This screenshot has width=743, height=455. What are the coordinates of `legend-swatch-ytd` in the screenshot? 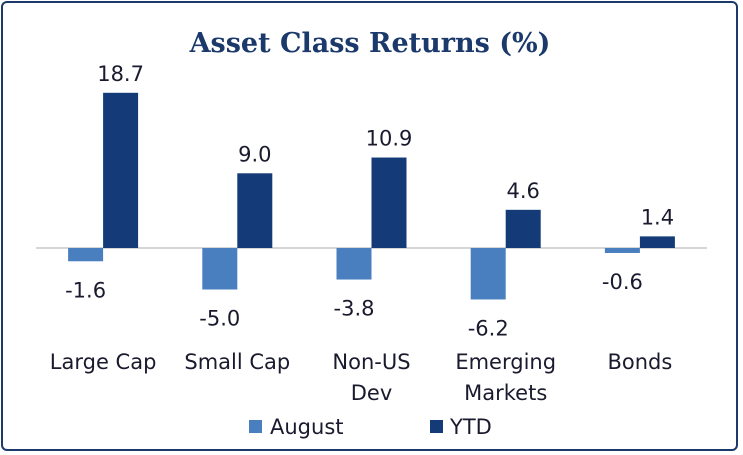 It's located at (436, 426).